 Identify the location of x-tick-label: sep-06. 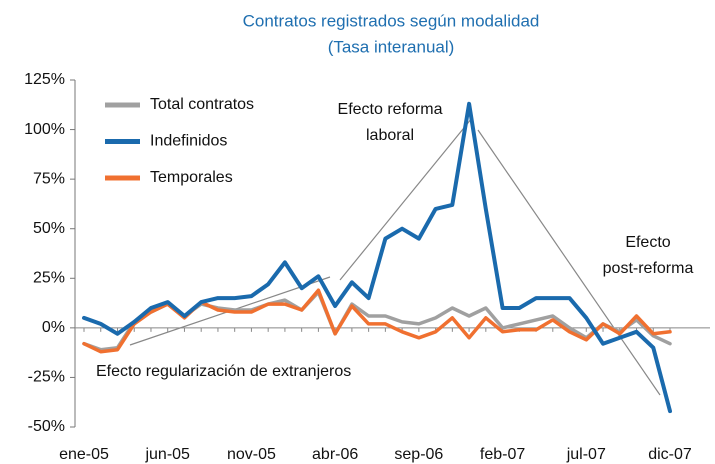
(418, 454).